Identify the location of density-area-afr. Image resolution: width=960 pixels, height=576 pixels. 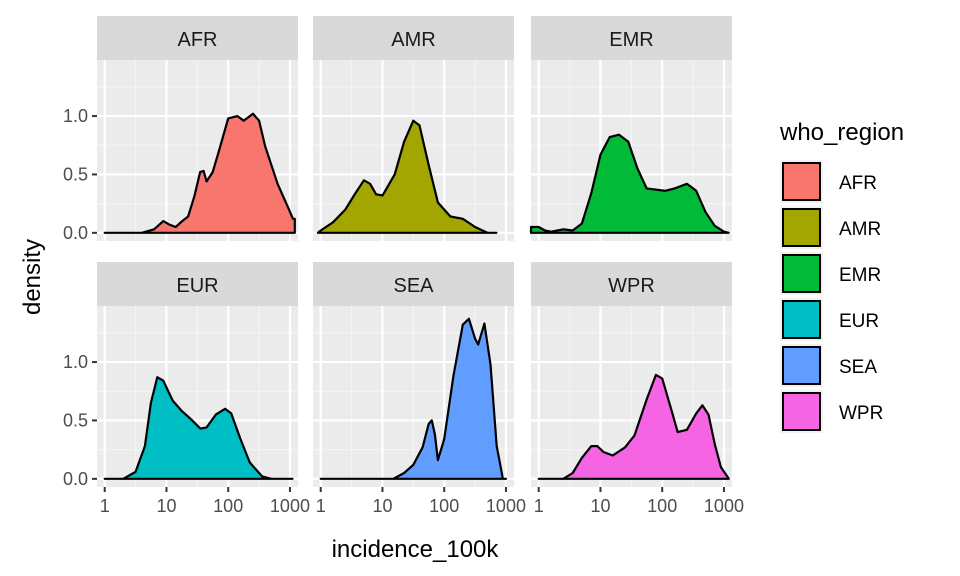
(199, 173).